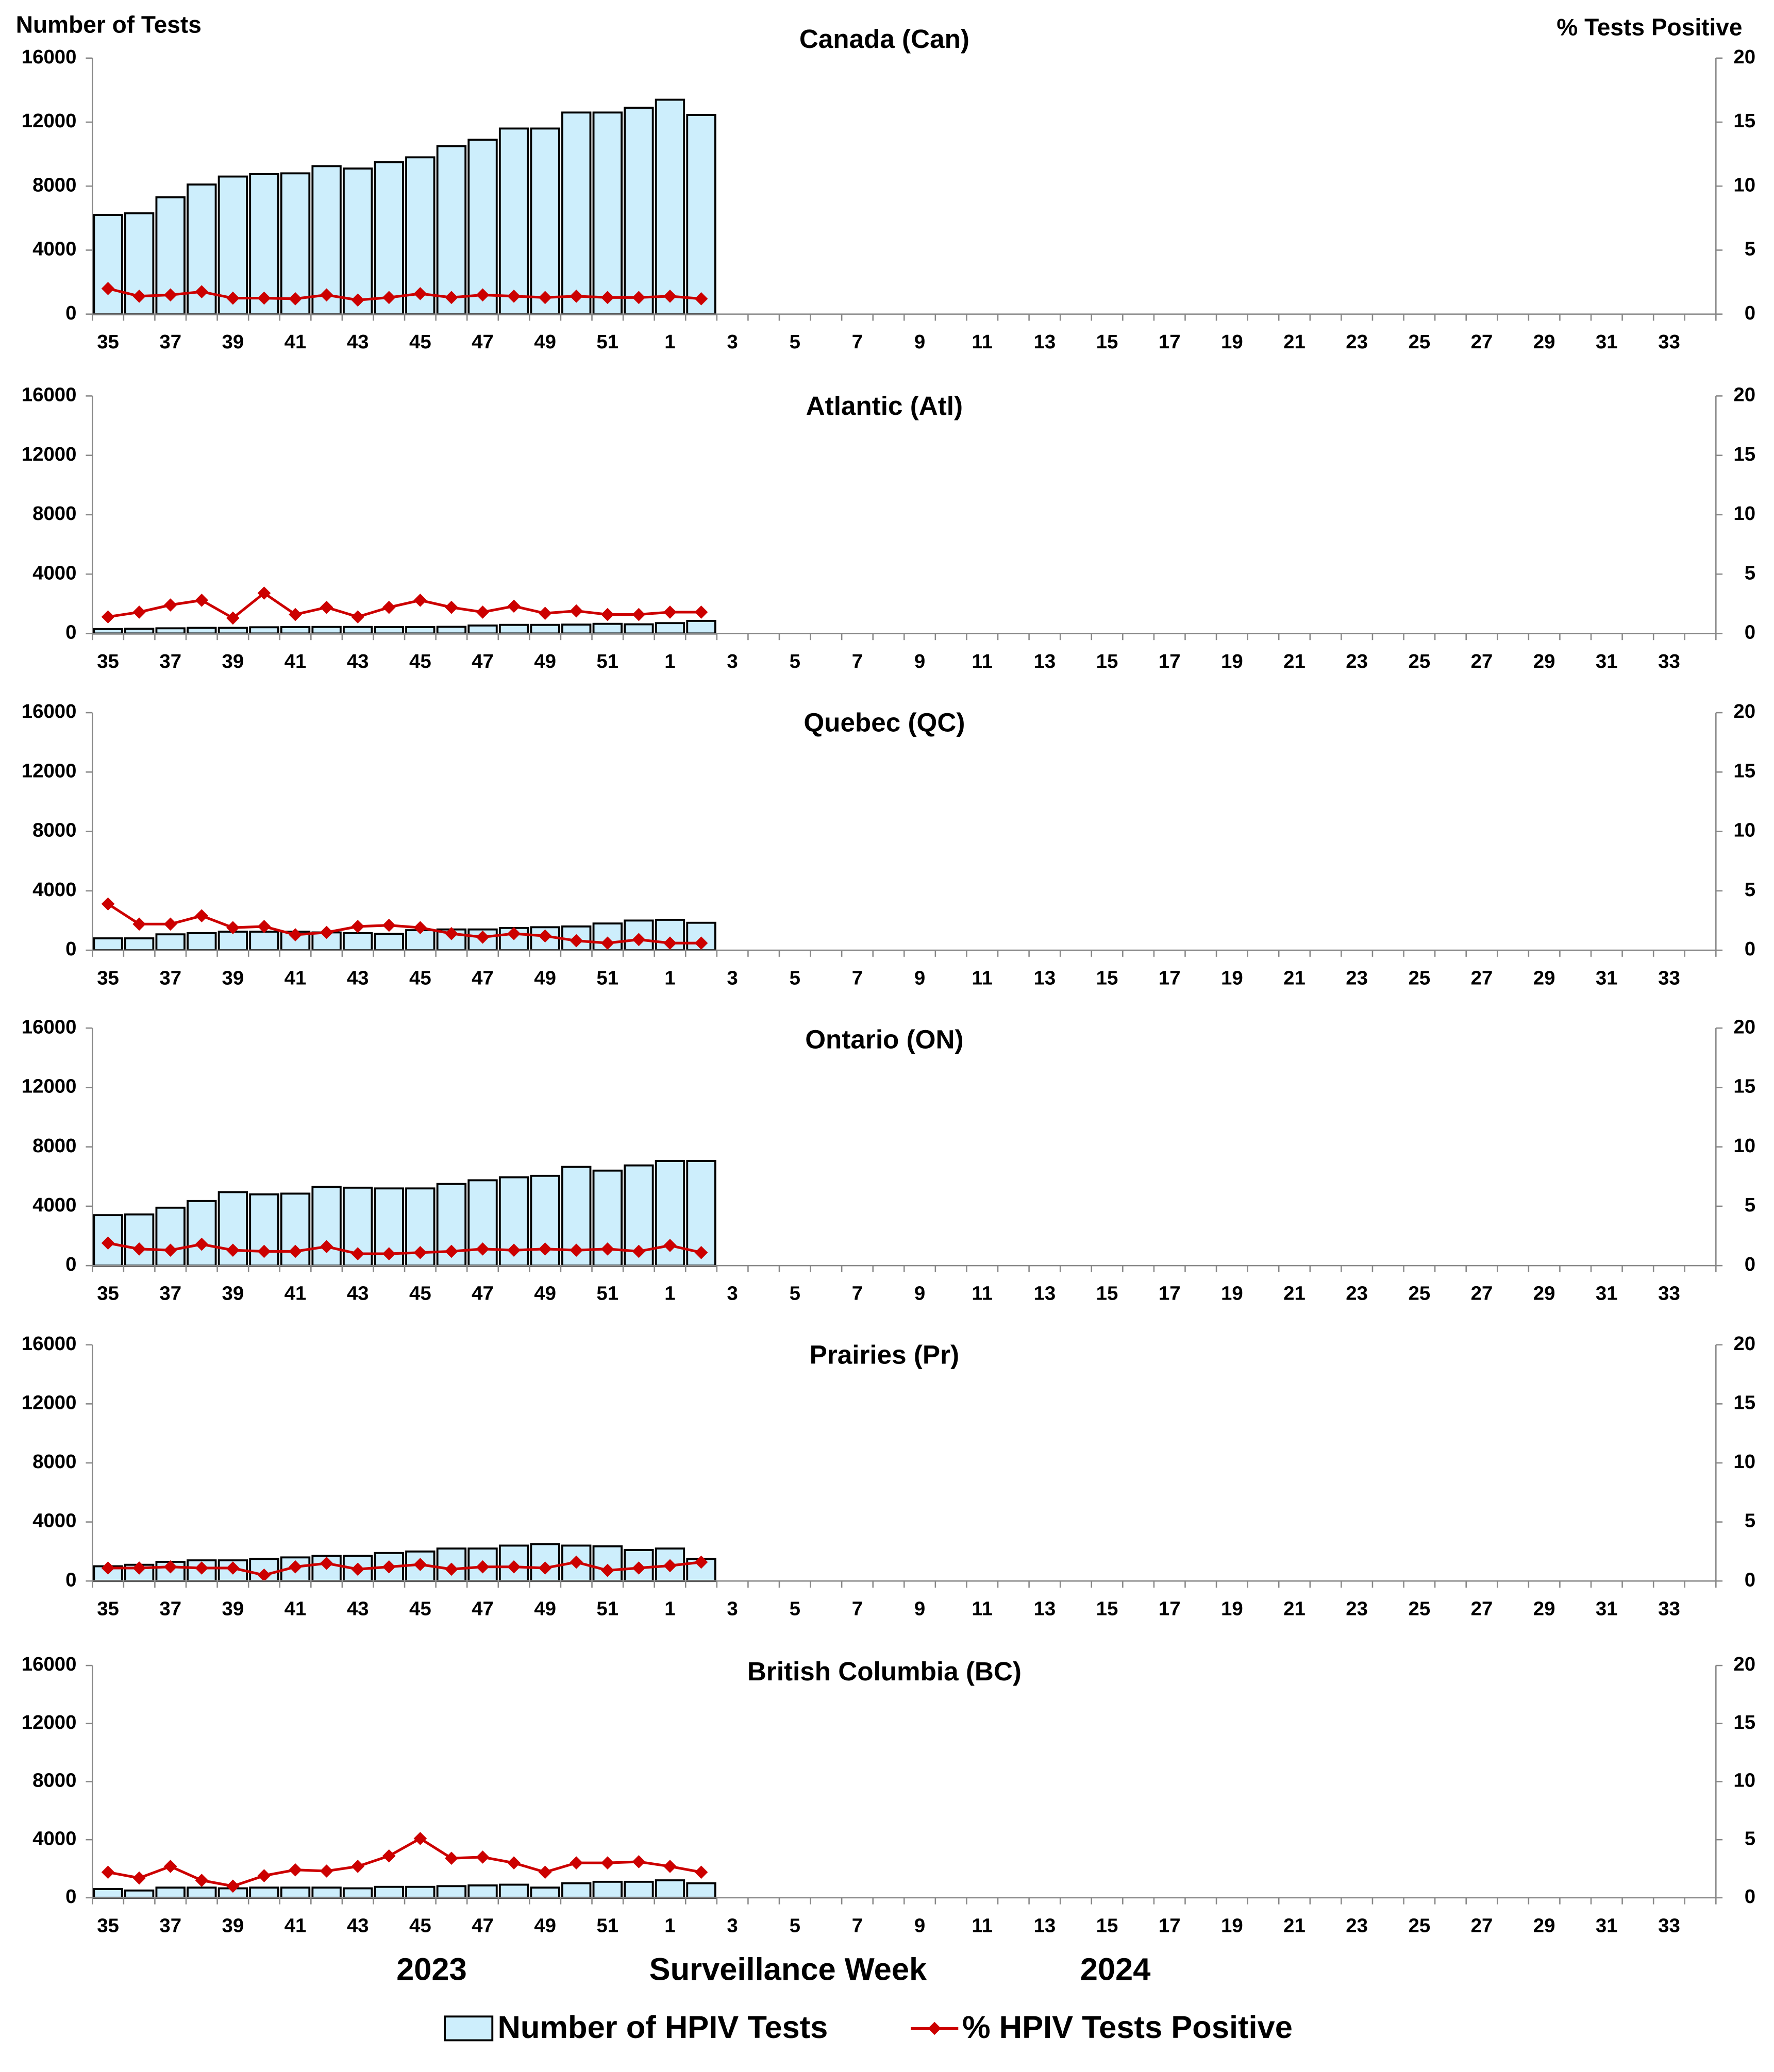 Image resolution: width=1774 pixels, height=2072 pixels. Describe the element at coordinates (1107, 1294) in the screenshot. I see `x-tick-label: 15` at that location.